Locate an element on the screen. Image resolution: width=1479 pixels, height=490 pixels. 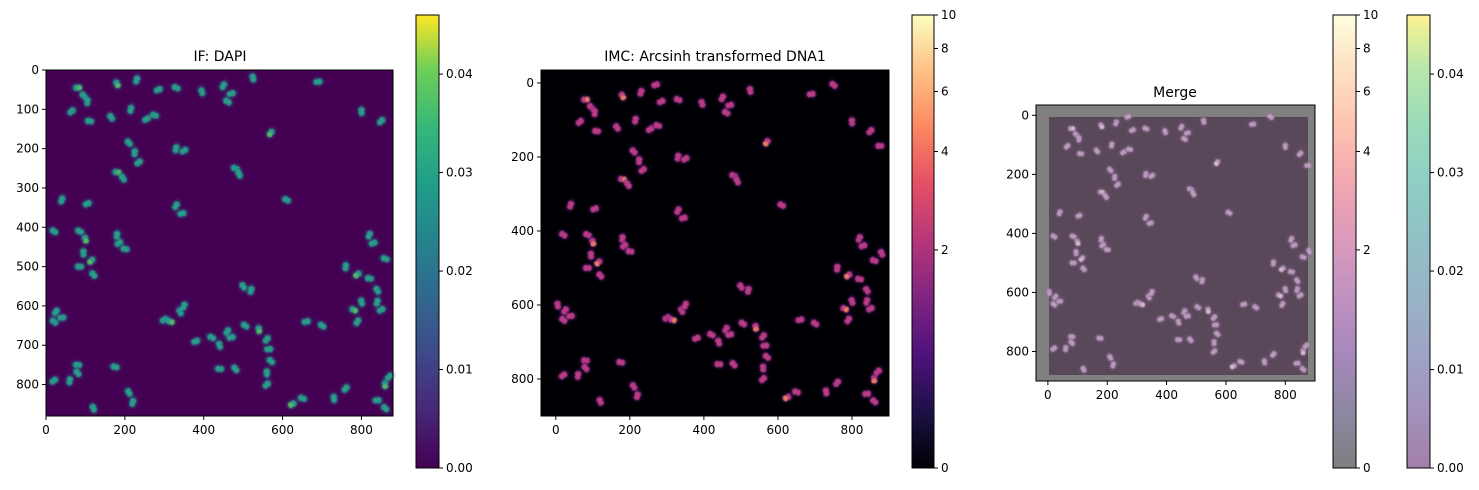
colorbar-tick-label: 0.01 is located at coordinates (1450, 370).